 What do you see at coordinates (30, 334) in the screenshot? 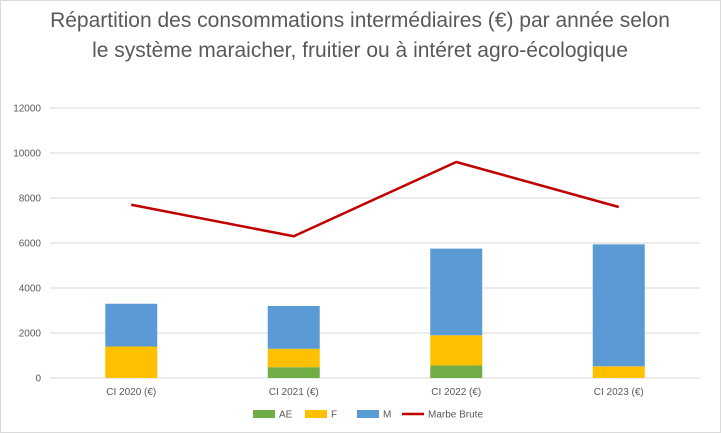
I see `y-tick-label: 2000` at bounding box center [30, 334].